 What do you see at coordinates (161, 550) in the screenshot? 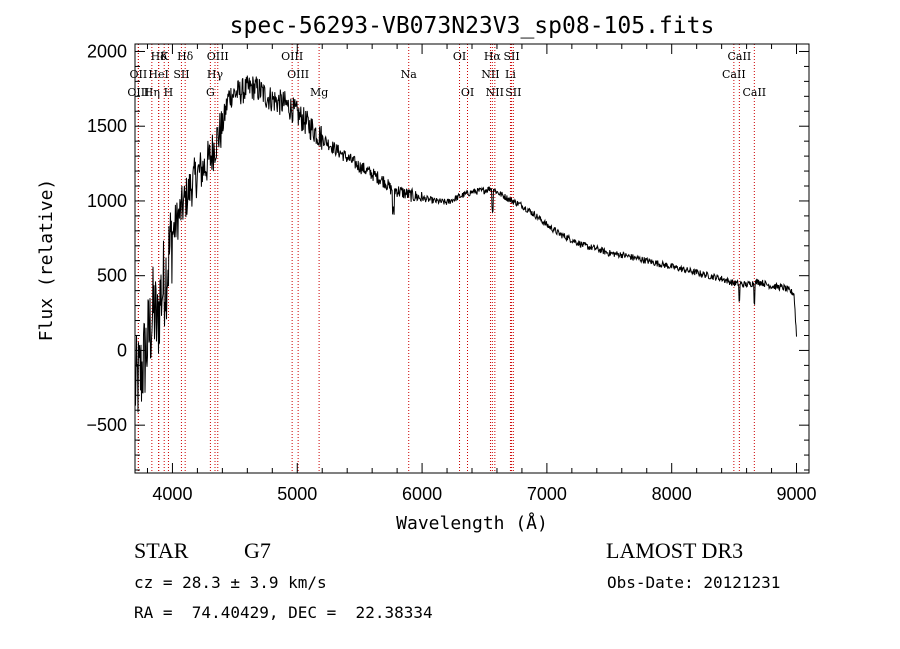
I see `object-class: STAR` at bounding box center [161, 550].